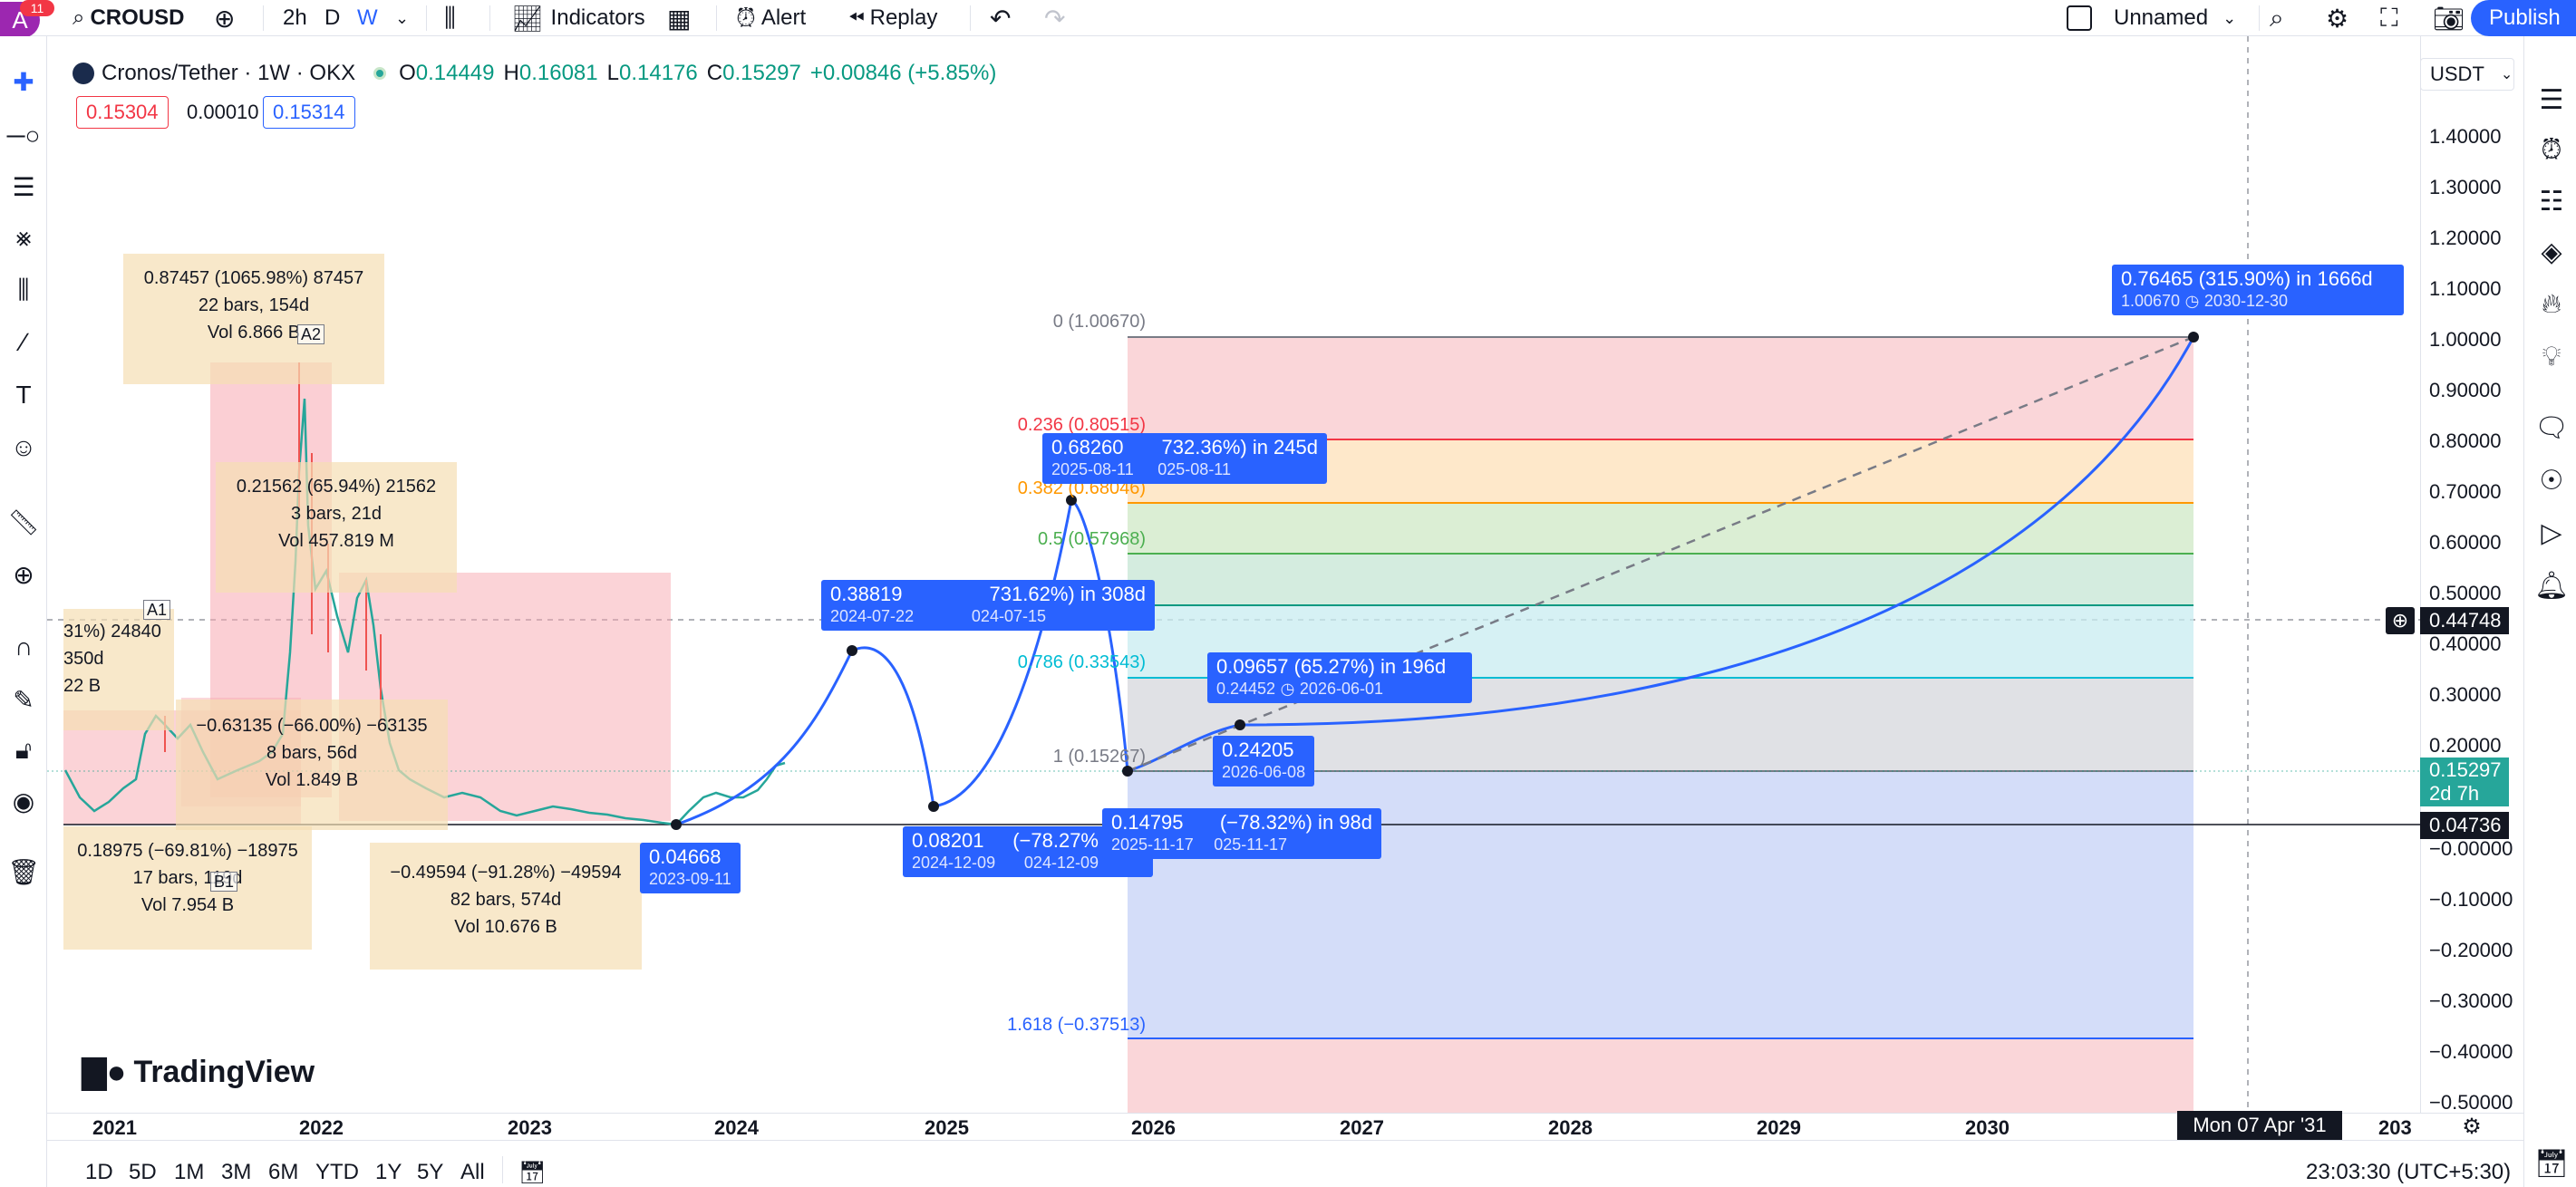  What do you see at coordinates (2193, 337) in the screenshot?
I see `pivot-p8` at bounding box center [2193, 337].